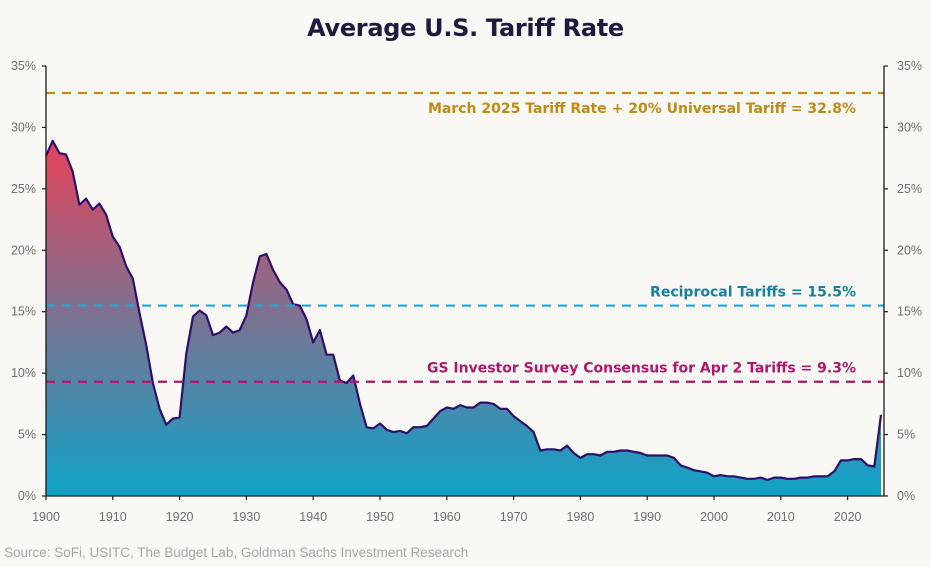  I want to click on y-tick-label-left: 0%, so click(27, 496).